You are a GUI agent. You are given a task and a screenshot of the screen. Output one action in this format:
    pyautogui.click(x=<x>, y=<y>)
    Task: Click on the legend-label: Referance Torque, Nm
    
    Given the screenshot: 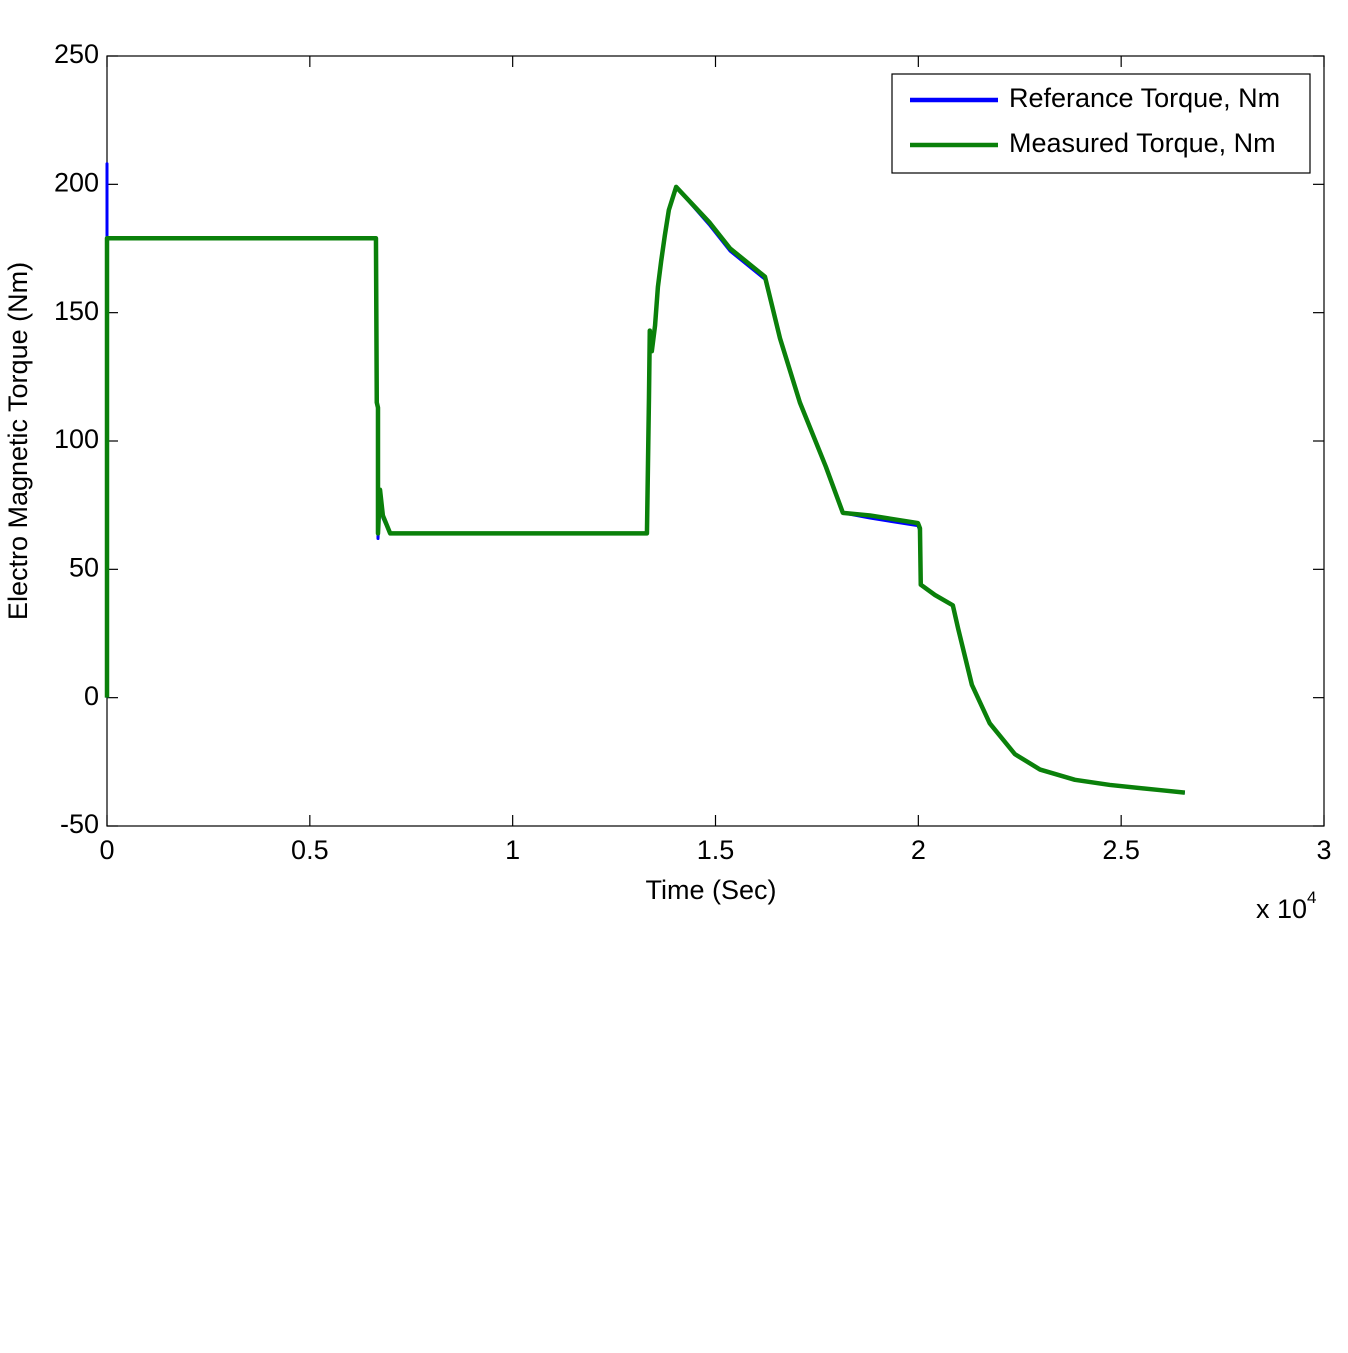 What is the action you would take?
    pyautogui.click(x=1144, y=98)
    